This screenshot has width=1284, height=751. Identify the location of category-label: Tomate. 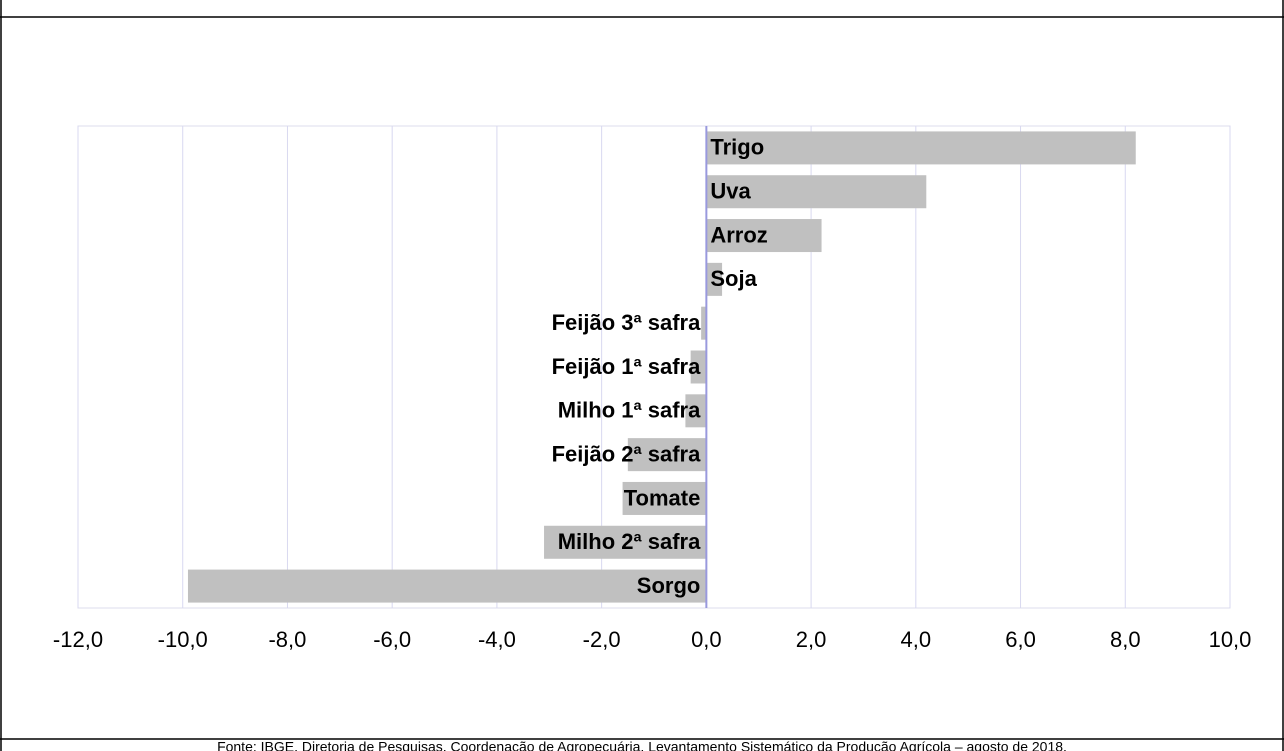
(662, 497).